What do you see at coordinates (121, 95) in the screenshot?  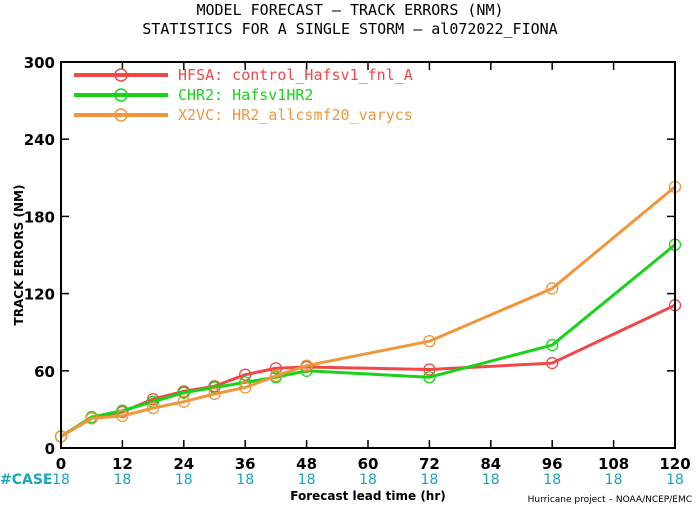 I see `legend-marker-chr2` at bounding box center [121, 95].